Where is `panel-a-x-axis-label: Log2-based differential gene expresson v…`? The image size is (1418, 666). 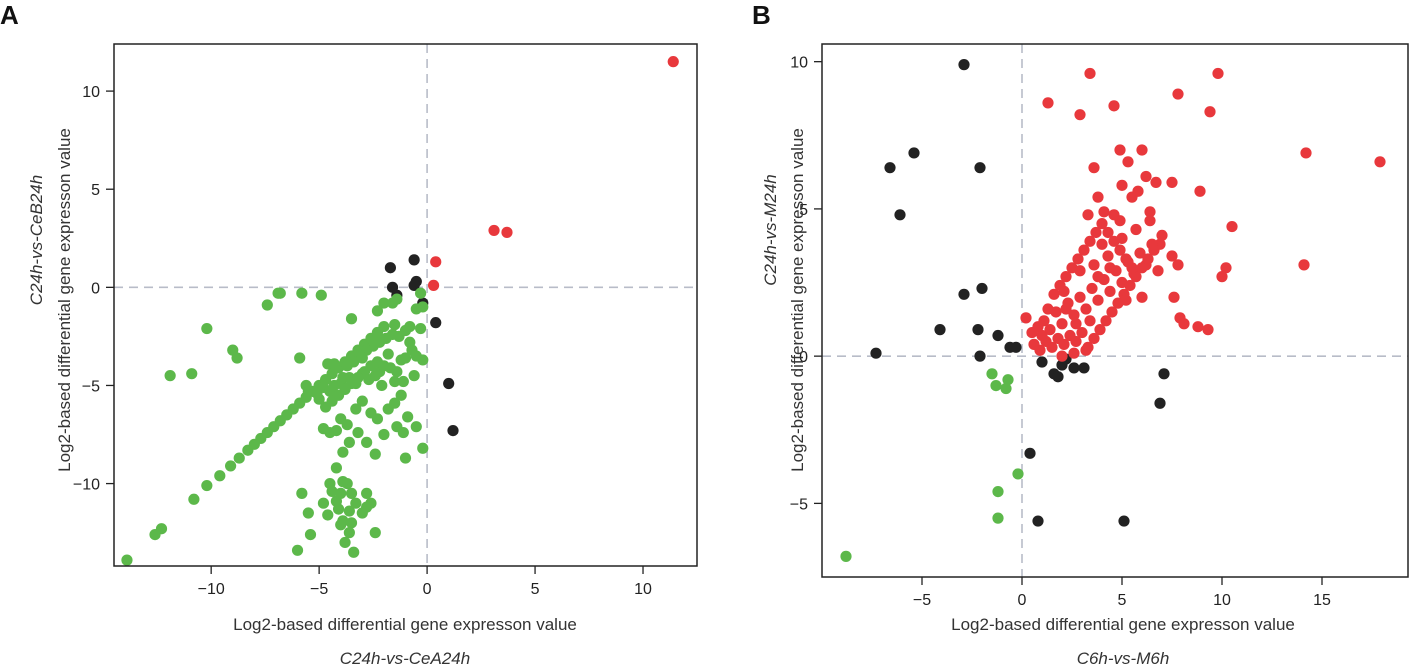
panel-a-x-axis-label: Log2-based differential gene expresson v… is located at coordinates (405, 624).